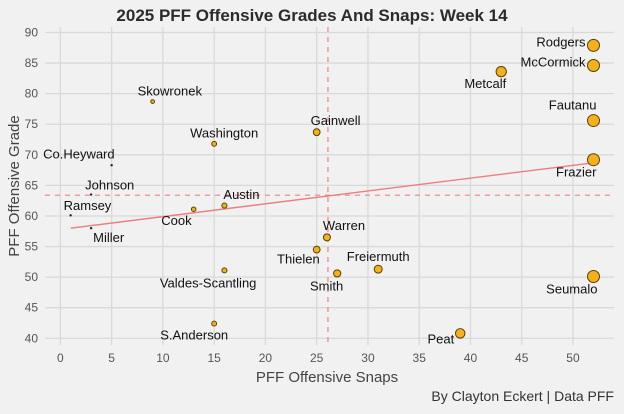 The image size is (624, 414). Describe the element at coordinates (88, 205) in the screenshot. I see `point-label: Ramsey` at that location.